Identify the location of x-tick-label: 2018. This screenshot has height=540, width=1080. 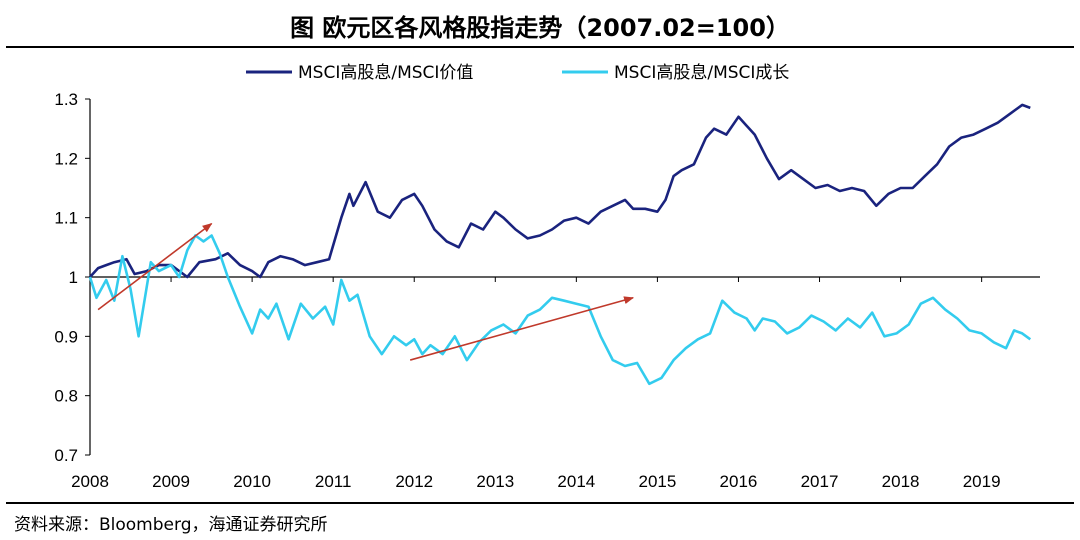
(901, 481).